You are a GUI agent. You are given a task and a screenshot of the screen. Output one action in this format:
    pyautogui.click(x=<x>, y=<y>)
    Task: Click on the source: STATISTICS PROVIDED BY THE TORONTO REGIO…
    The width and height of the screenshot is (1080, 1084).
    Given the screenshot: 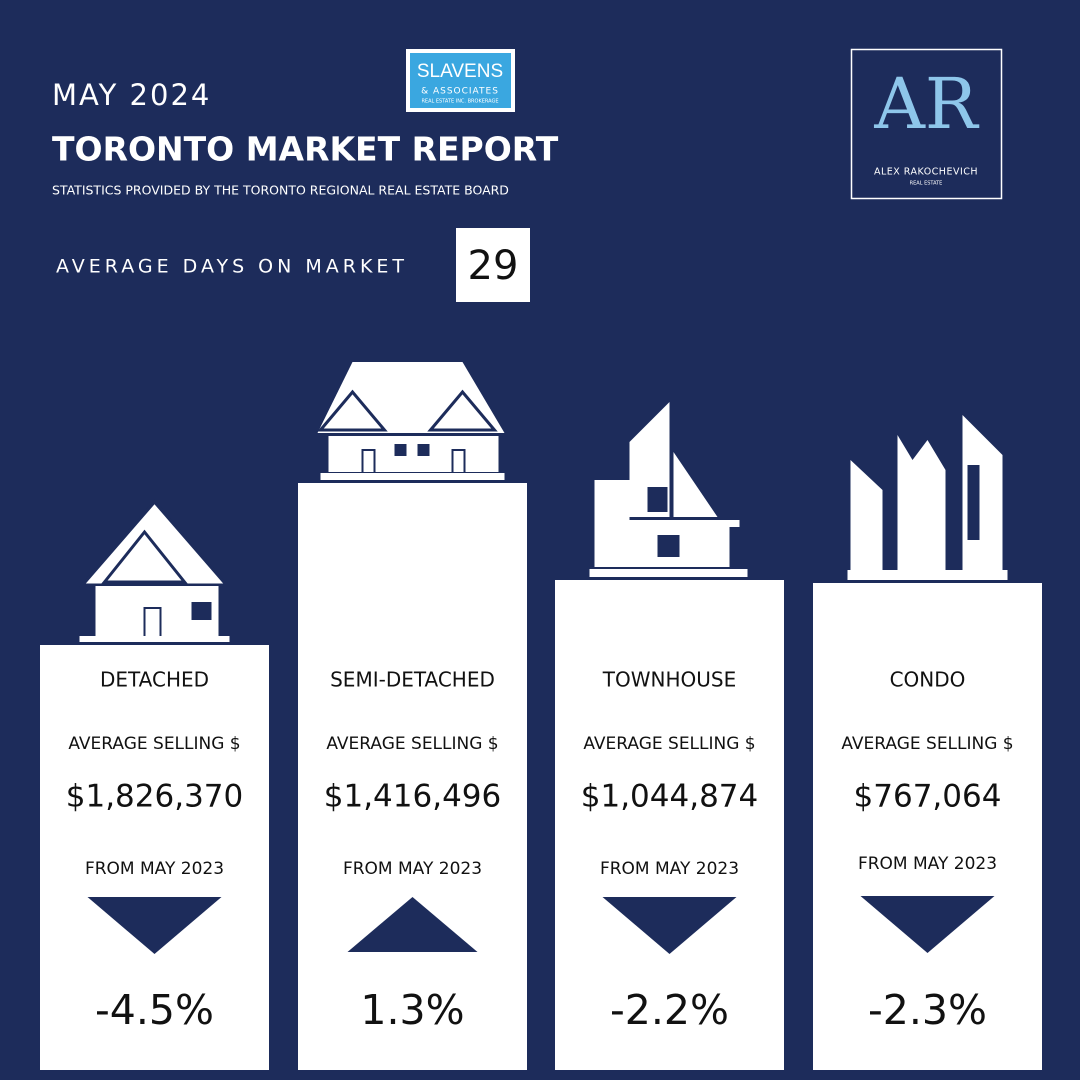 What is the action you would take?
    pyautogui.click(x=280, y=190)
    